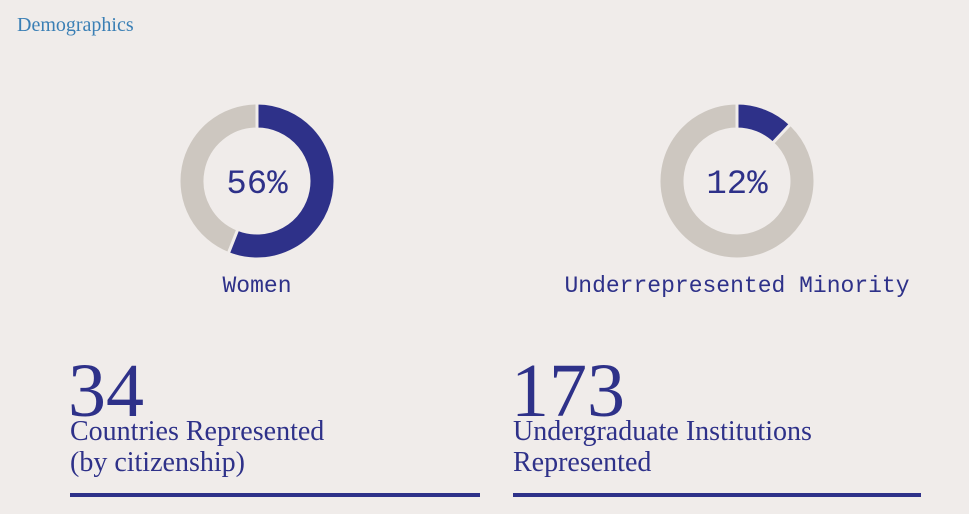 The width and height of the screenshot is (969, 514). Describe the element at coordinates (257, 185) in the screenshot. I see `donut-value-label: 56%` at that location.